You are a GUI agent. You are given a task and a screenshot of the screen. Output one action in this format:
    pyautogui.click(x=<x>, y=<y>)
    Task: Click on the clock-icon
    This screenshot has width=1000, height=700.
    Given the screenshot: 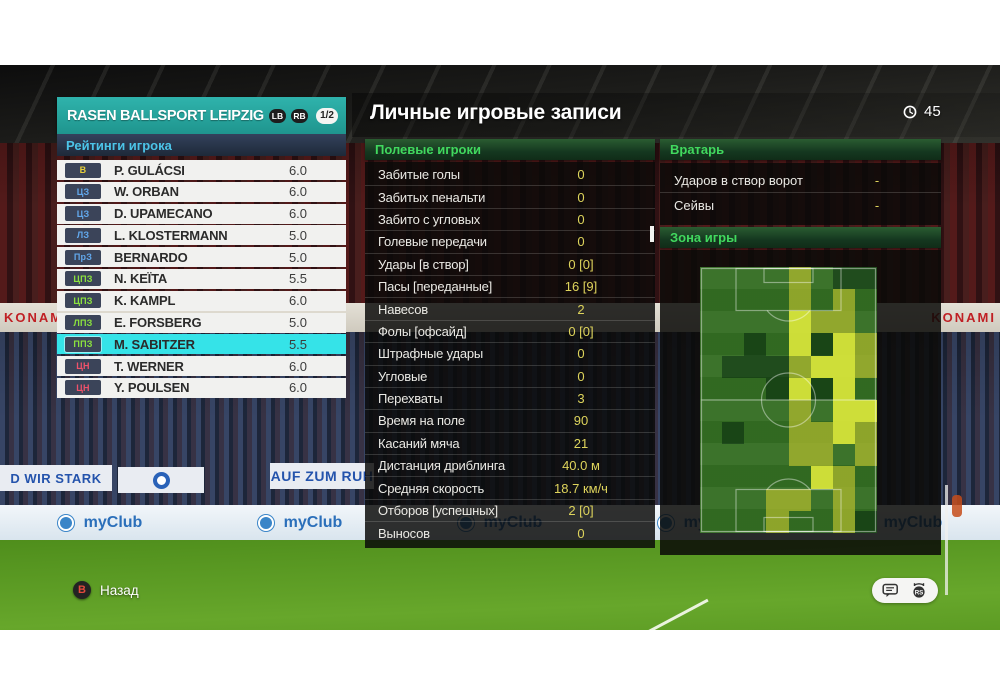 What is the action you would take?
    pyautogui.click(x=910, y=111)
    